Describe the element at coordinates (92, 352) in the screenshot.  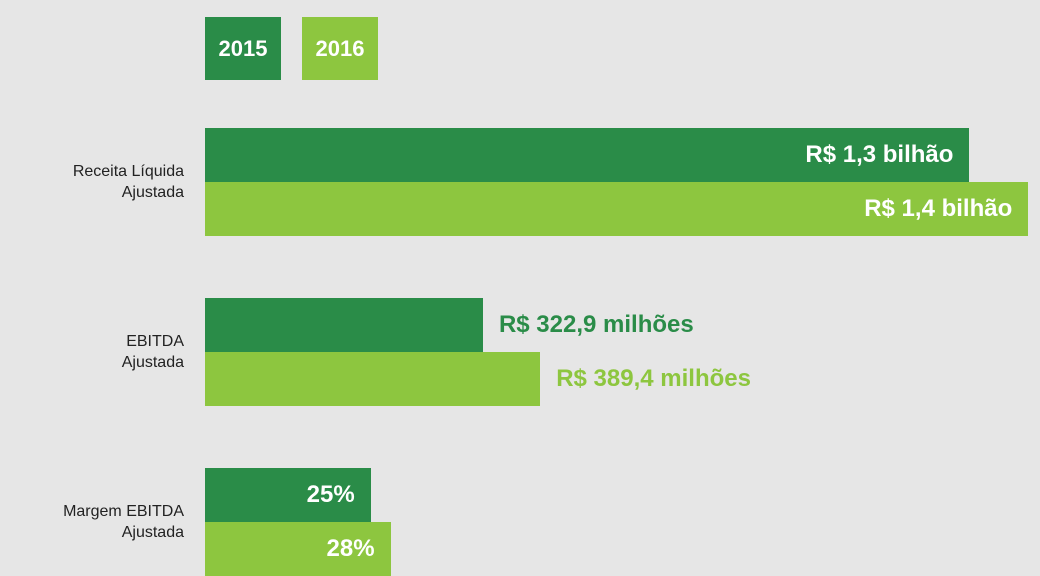
I see `category-label: EBITDA Ajustada` at that location.